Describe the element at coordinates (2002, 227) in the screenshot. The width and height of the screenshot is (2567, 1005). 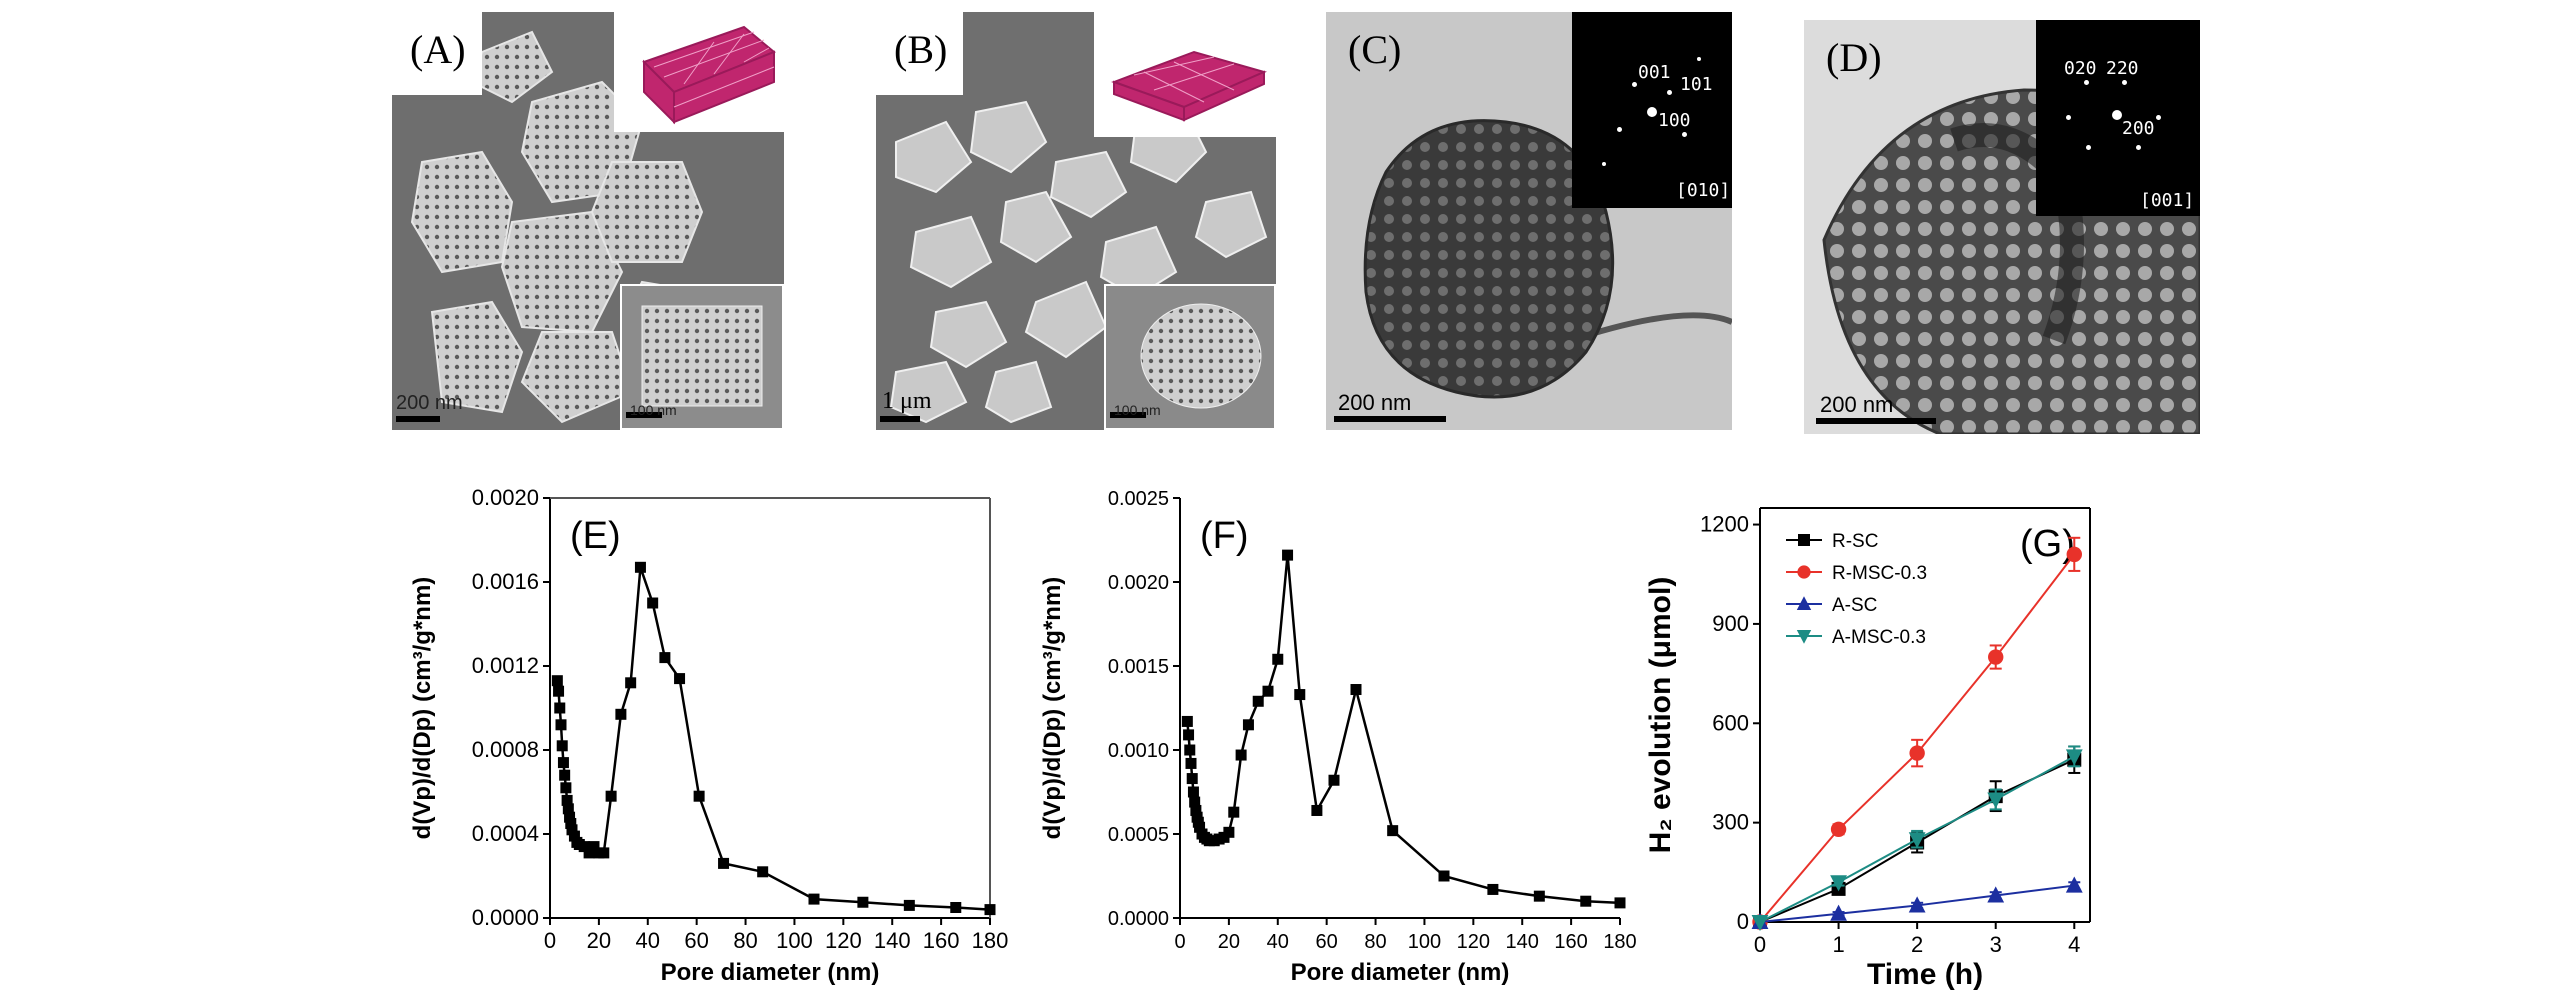
I see `tem-image-d: (D) 020 220 200 [001] 200 nm` at that location.